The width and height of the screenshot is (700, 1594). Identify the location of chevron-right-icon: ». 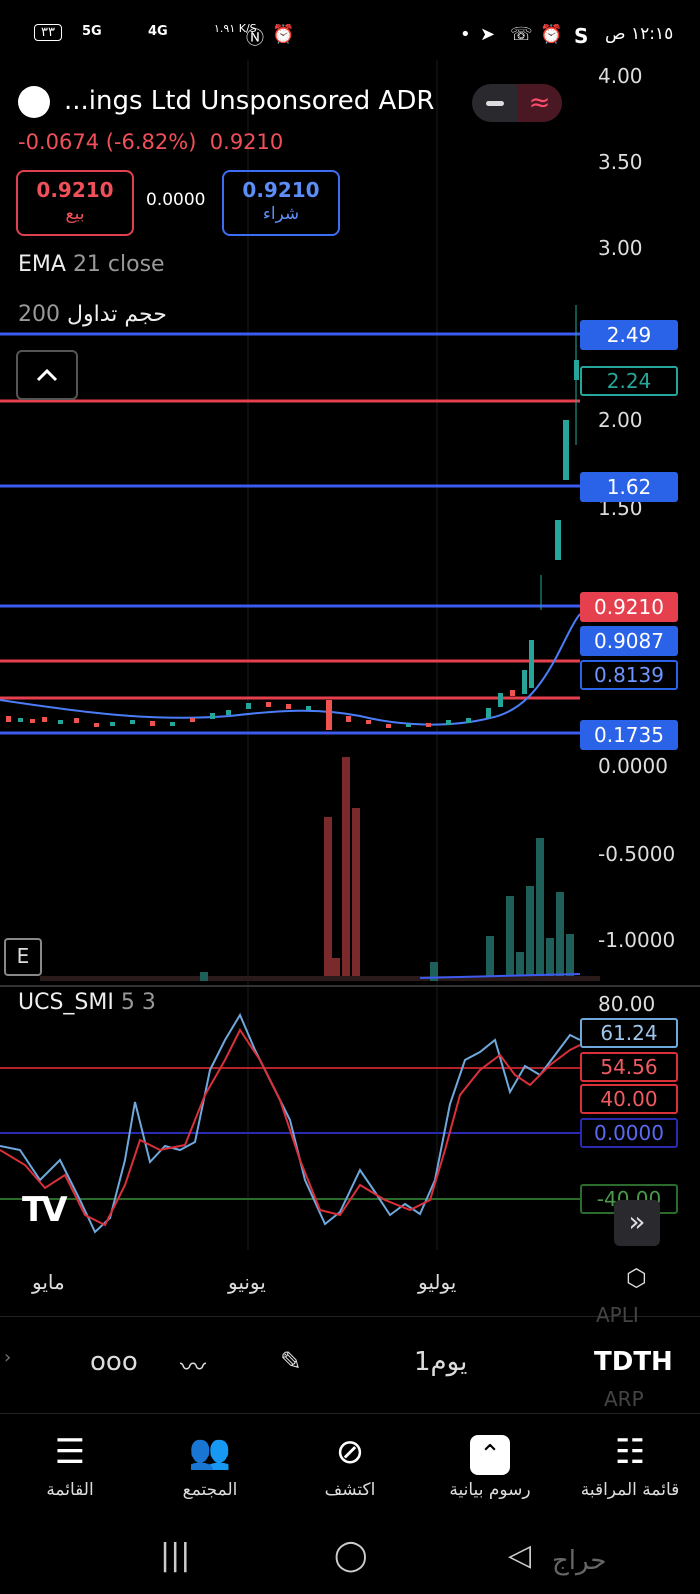
(637, 1221).